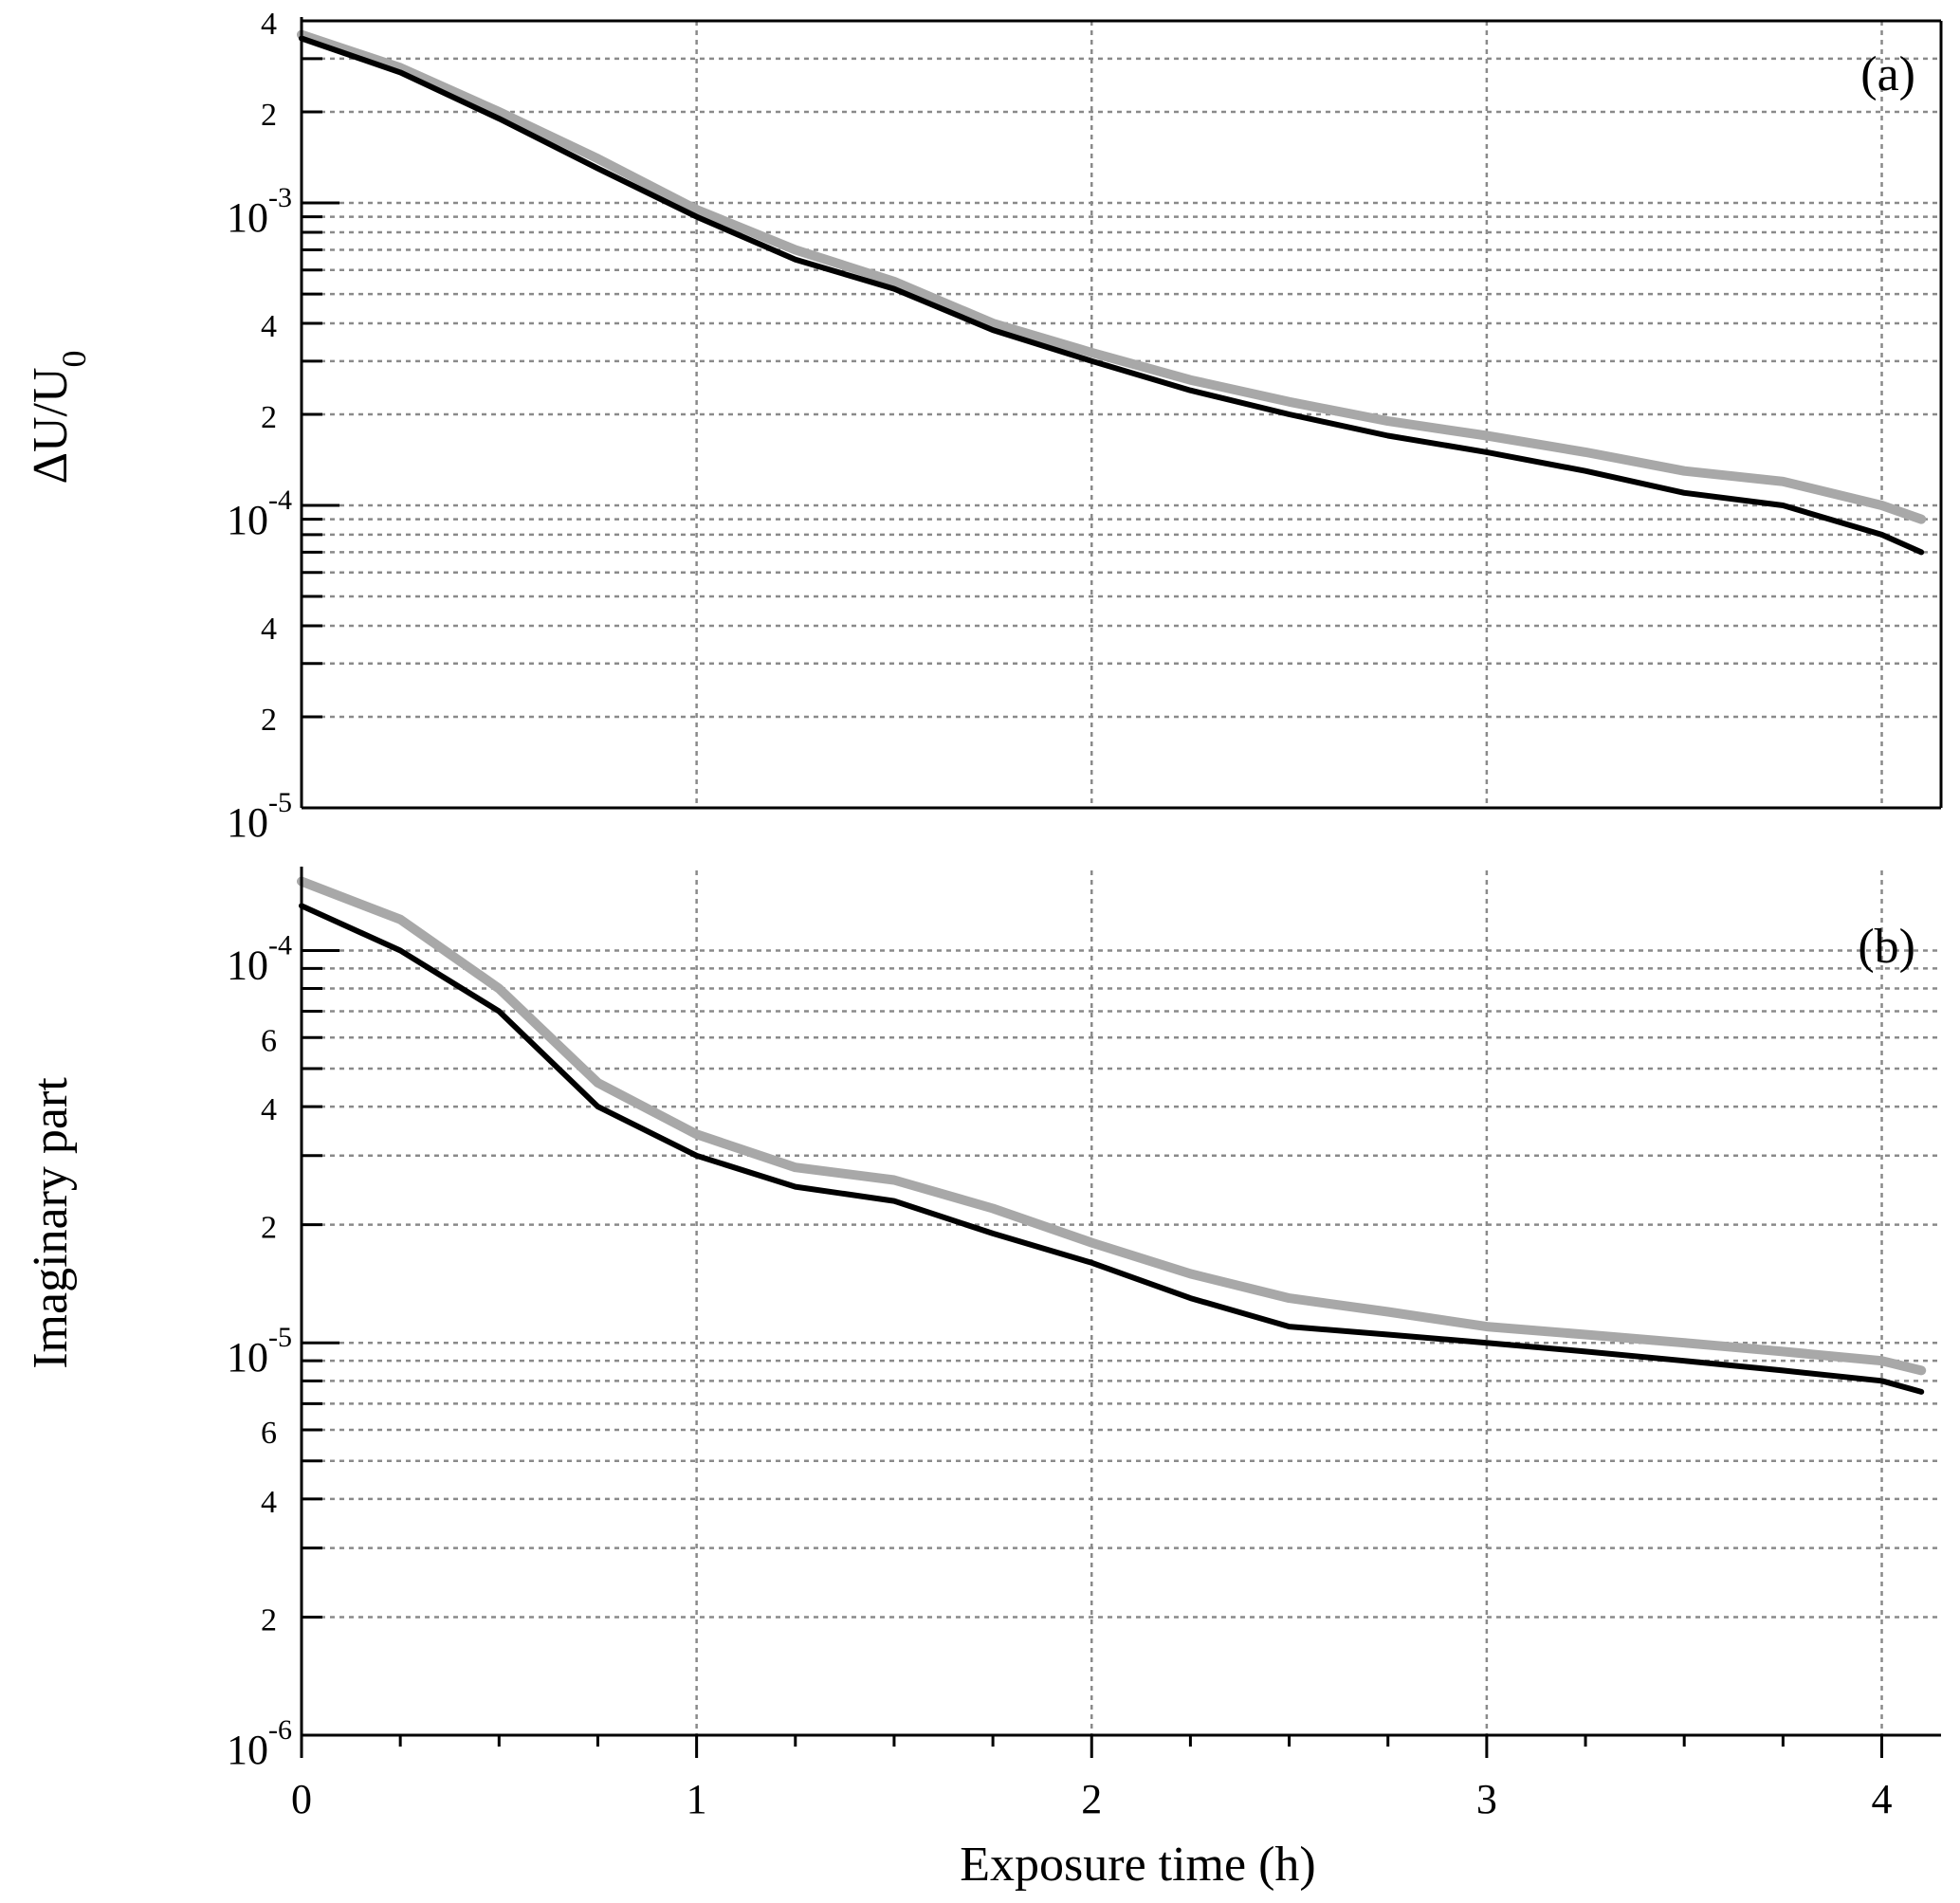  What do you see at coordinates (51, 426) in the screenshot?
I see `panel-a-ylabel-main: ΔU/U` at bounding box center [51, 426].